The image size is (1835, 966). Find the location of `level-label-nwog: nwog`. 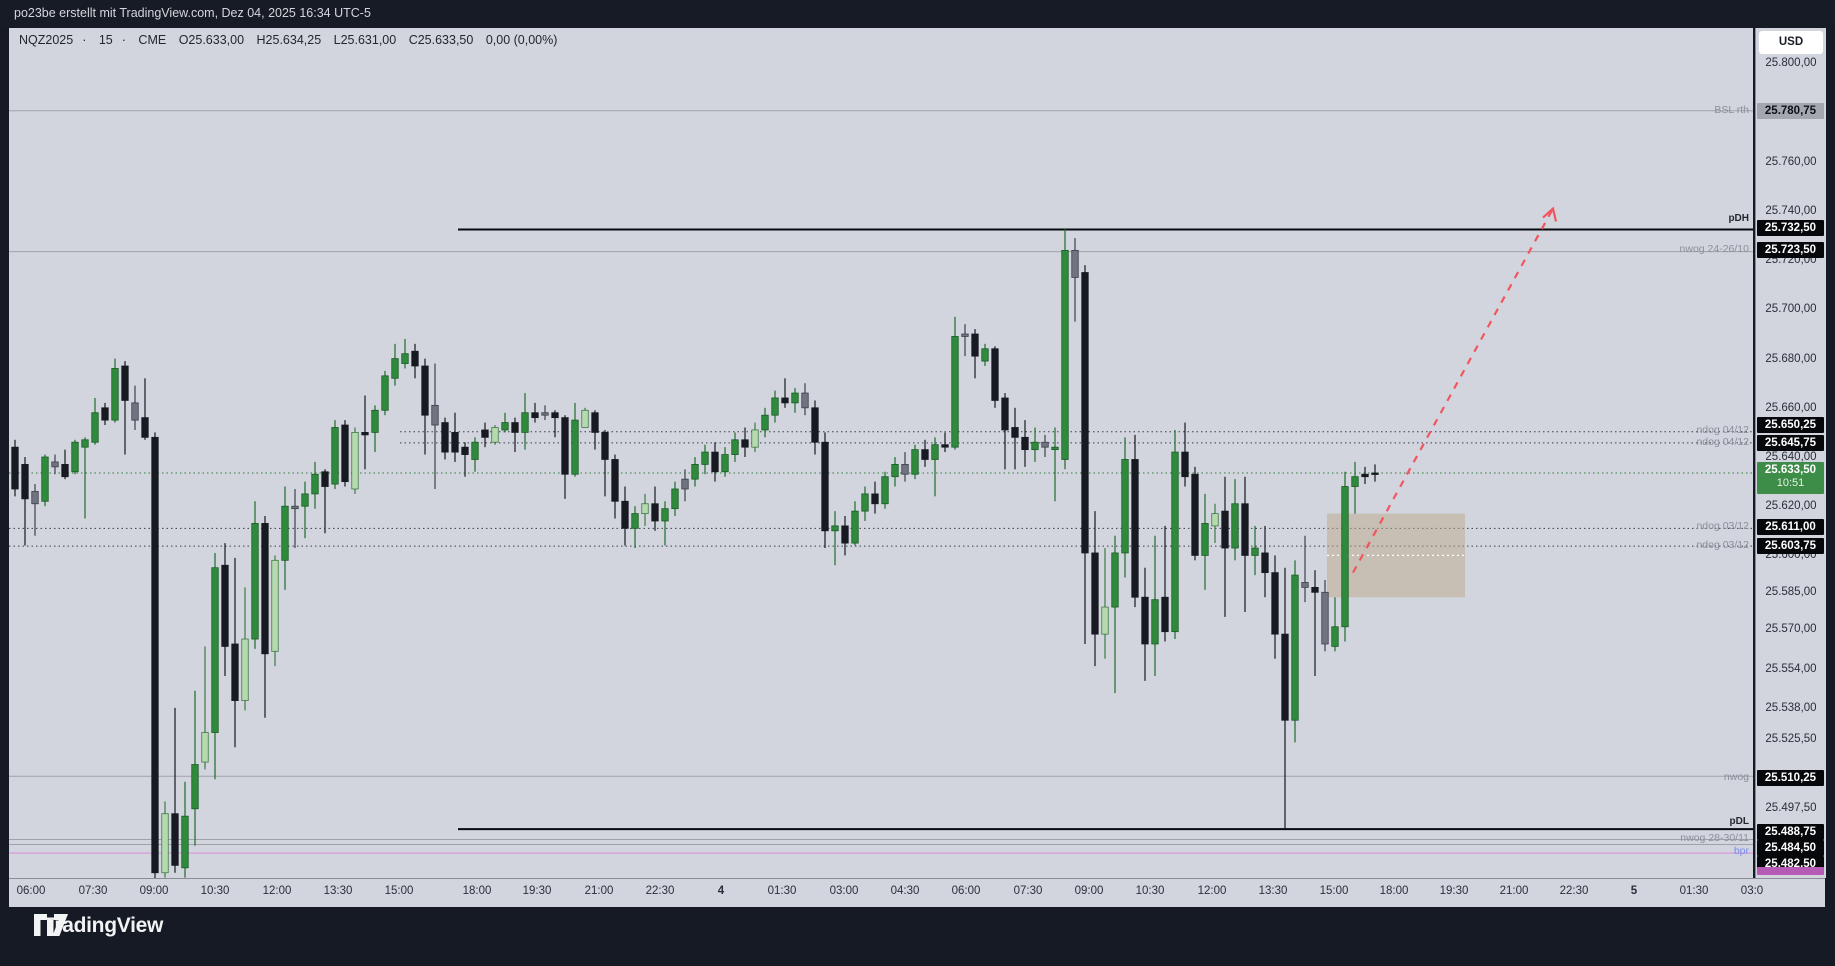

level-label-nwog: nwog is located at coordinates (1736, 777).